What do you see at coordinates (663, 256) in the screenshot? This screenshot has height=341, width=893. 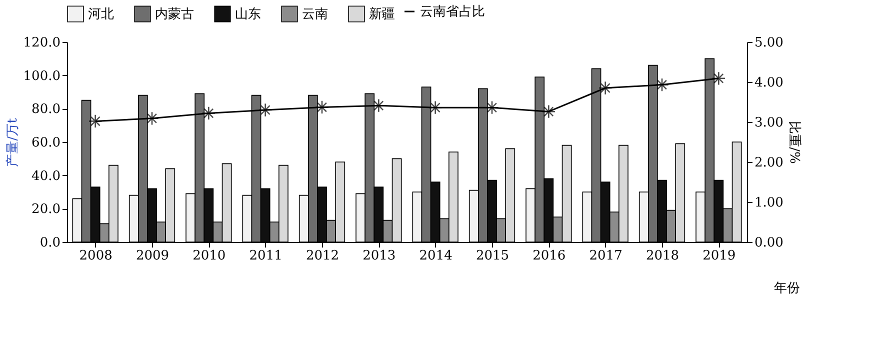 I see `x-tick-label: 2018` at bounding box center [663, 256].